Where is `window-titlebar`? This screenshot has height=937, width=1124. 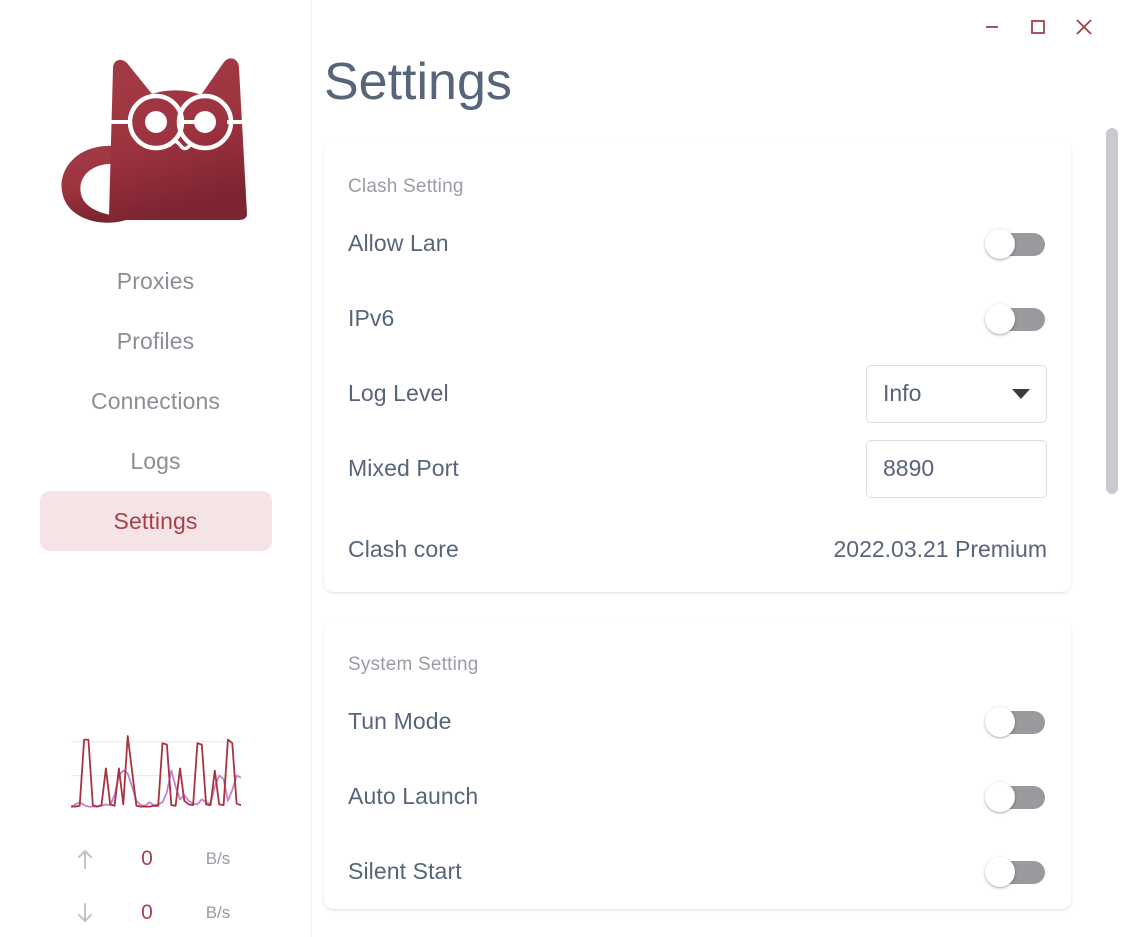 window-titlebar is located at coordinates (718, 27).